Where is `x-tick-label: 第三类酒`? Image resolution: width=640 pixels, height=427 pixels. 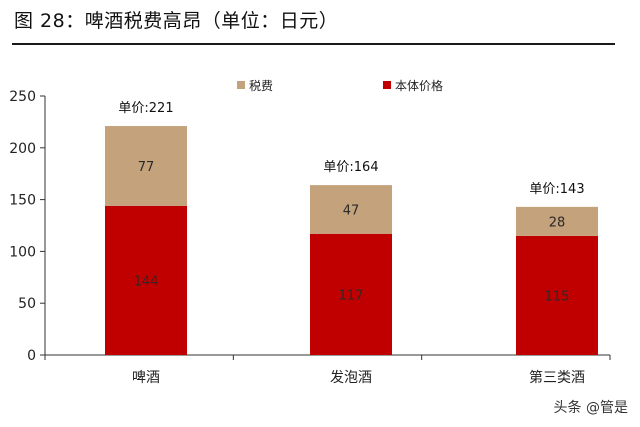
x-tick-label: 第三类酒 is located at coordinates (557, 377).